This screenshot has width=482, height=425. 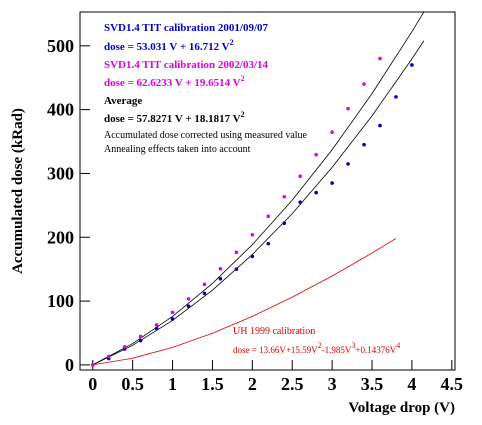 I want to click on superscript: 3, so click(x=353, y=345).